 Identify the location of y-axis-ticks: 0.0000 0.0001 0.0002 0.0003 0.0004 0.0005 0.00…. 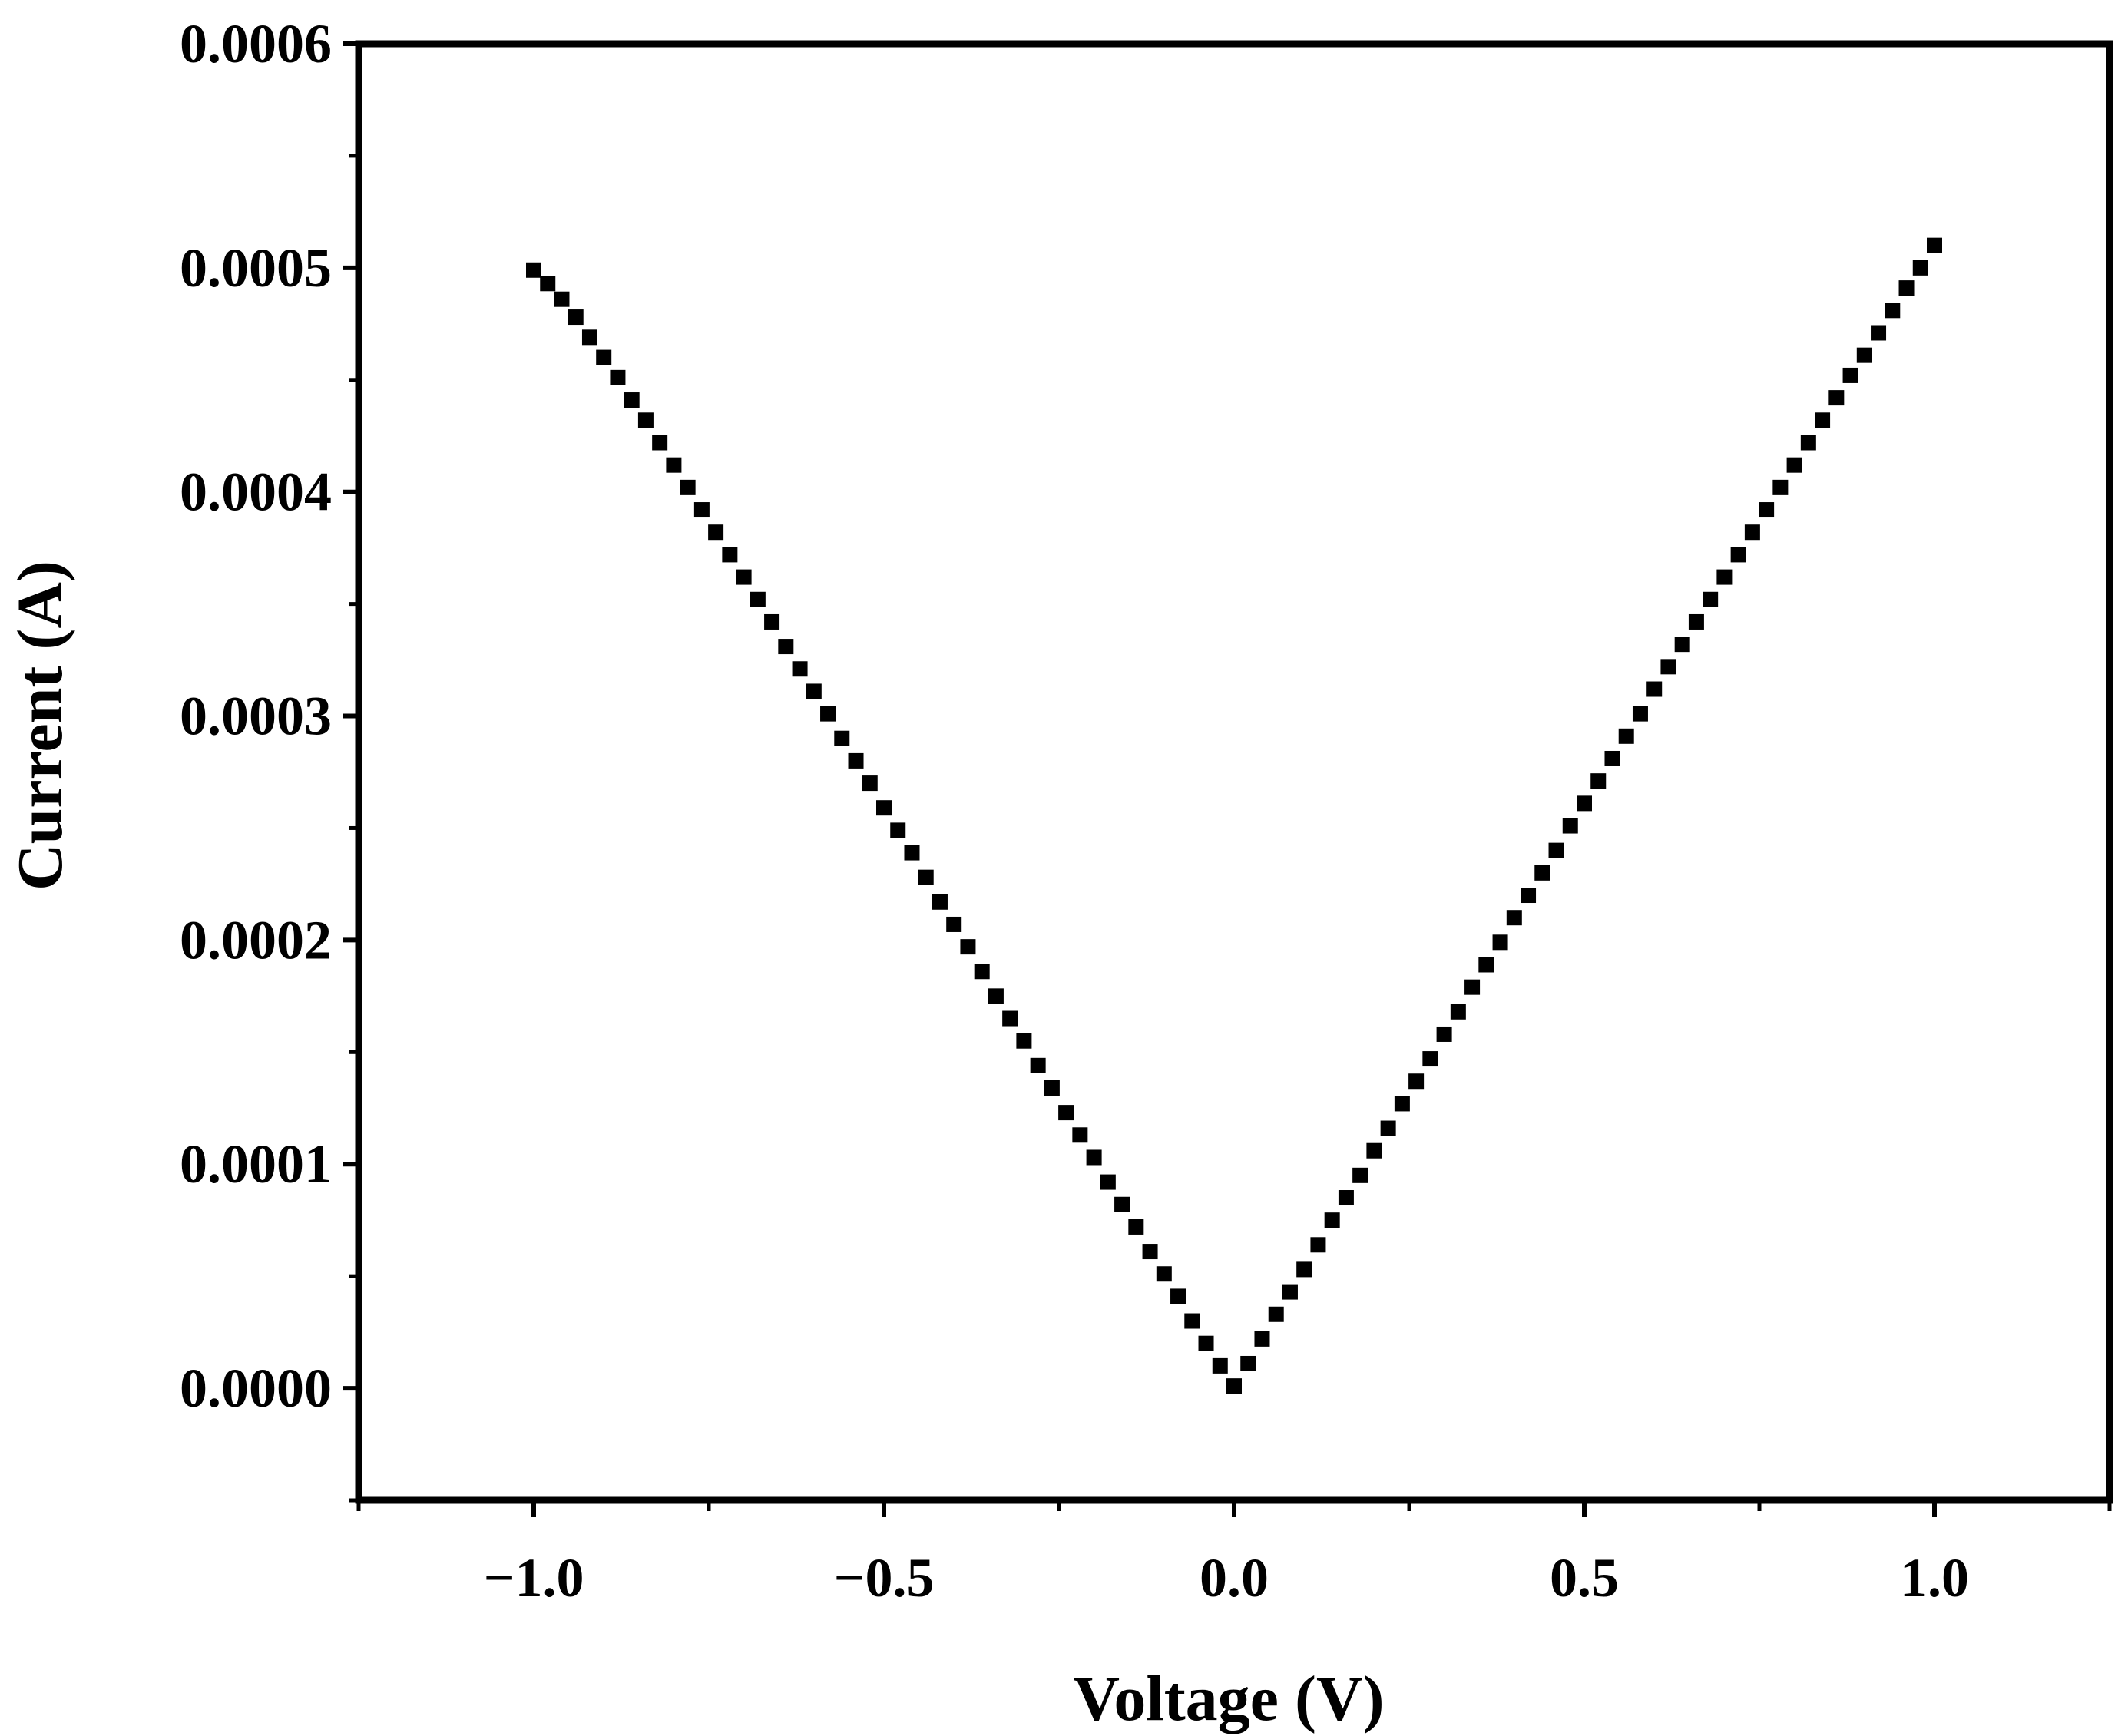
(269, 758).